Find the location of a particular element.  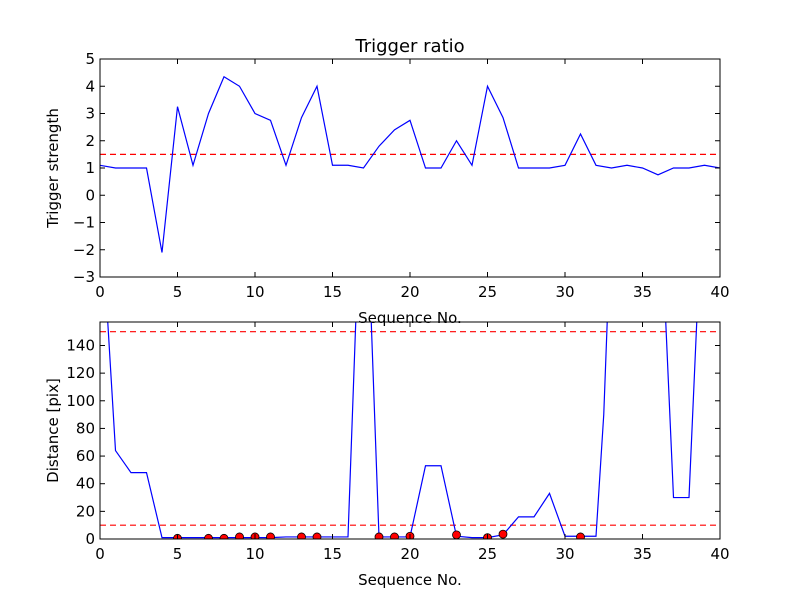

bottom-x-tick-label: 30 is located at coordinates (564, 554).